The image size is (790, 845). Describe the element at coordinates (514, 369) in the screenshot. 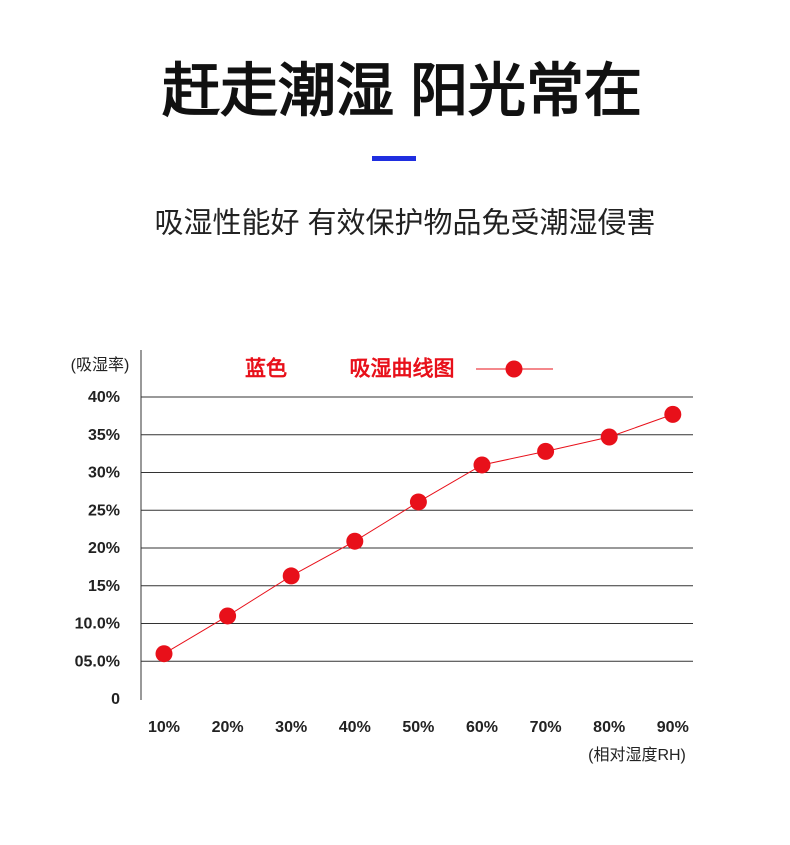

I see `legend-marker` at that location.